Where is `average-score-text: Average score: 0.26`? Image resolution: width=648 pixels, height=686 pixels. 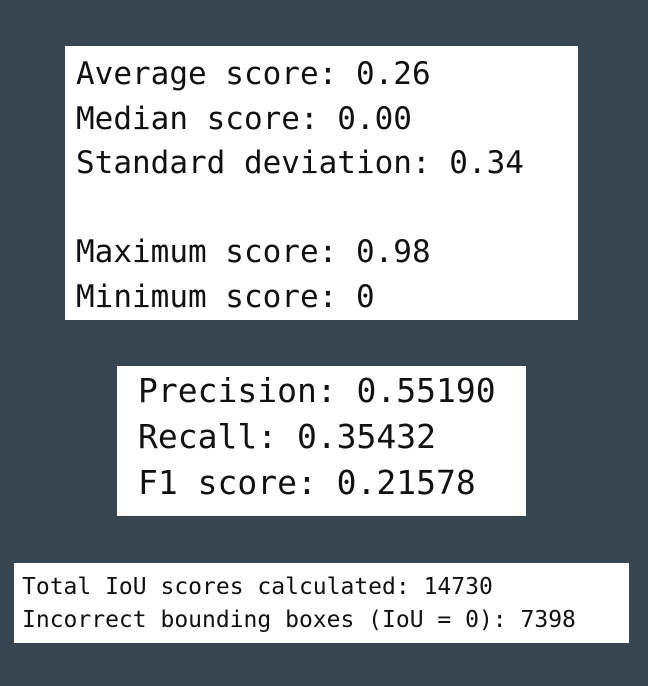 average-score-text: Average score: 0.26 is located at coordinates (253, 74).